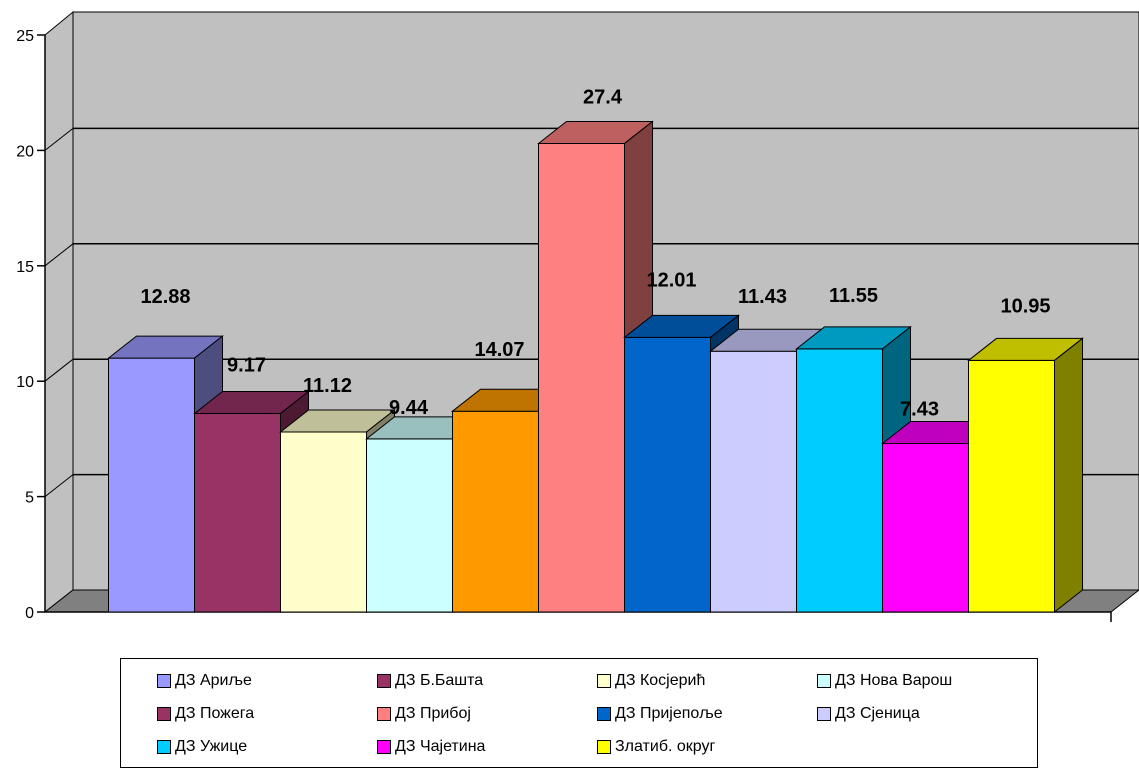 The width and height of the screenshot is (1139, 770). What do you see at coordinates (327, 386) in the screenshot?
I see `data-label: 11.12` at bounding box center [327, 386].